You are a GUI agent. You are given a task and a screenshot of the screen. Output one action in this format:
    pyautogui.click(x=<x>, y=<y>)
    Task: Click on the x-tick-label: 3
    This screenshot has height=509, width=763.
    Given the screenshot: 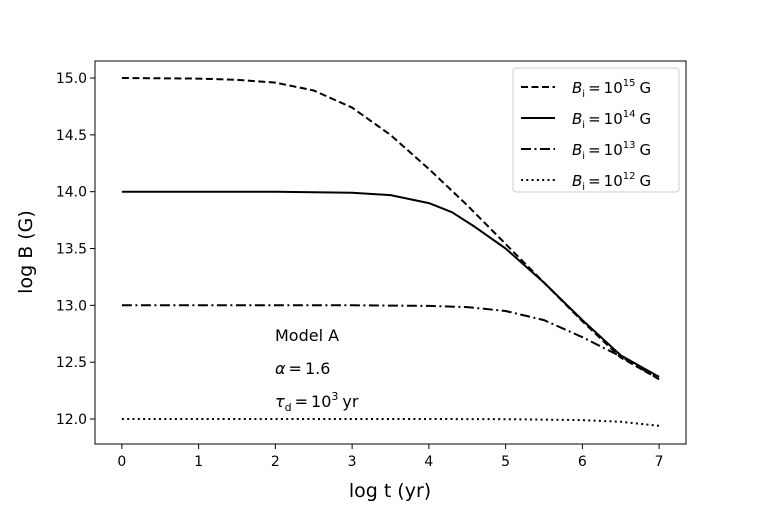 What is the action you would take?
    pyautogui.click(x=352, y=462)
    